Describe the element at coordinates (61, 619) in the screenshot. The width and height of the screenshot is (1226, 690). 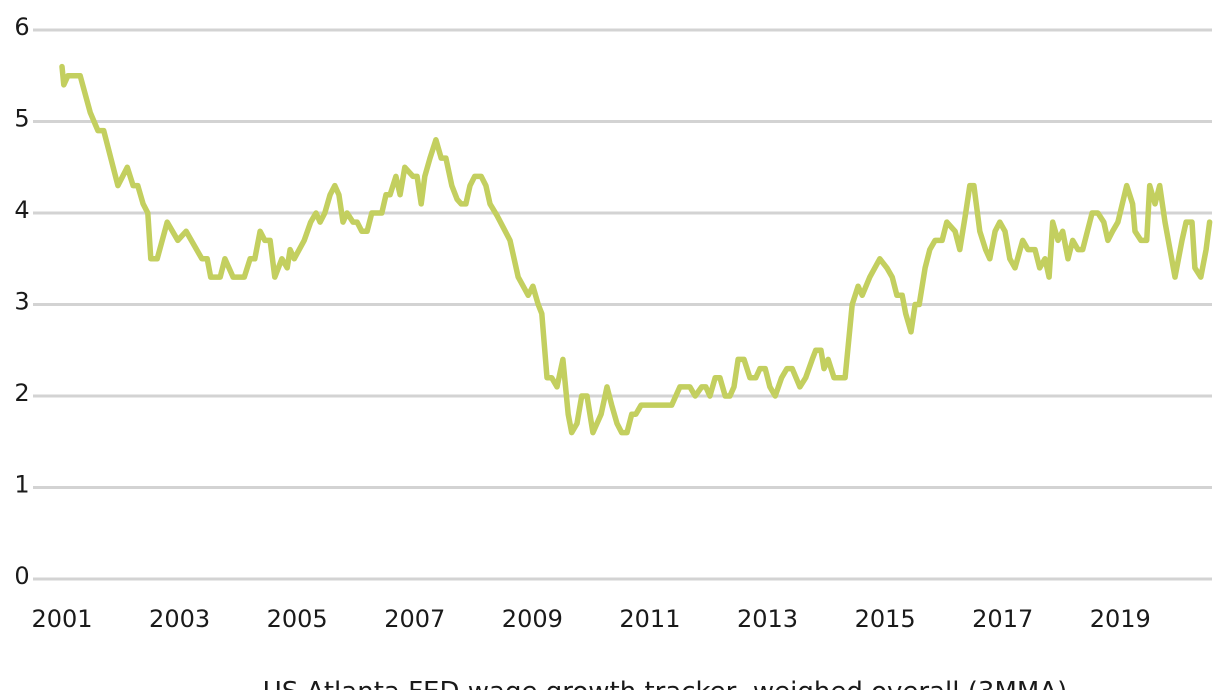
I see `x-tick-label: 2001` at that location.